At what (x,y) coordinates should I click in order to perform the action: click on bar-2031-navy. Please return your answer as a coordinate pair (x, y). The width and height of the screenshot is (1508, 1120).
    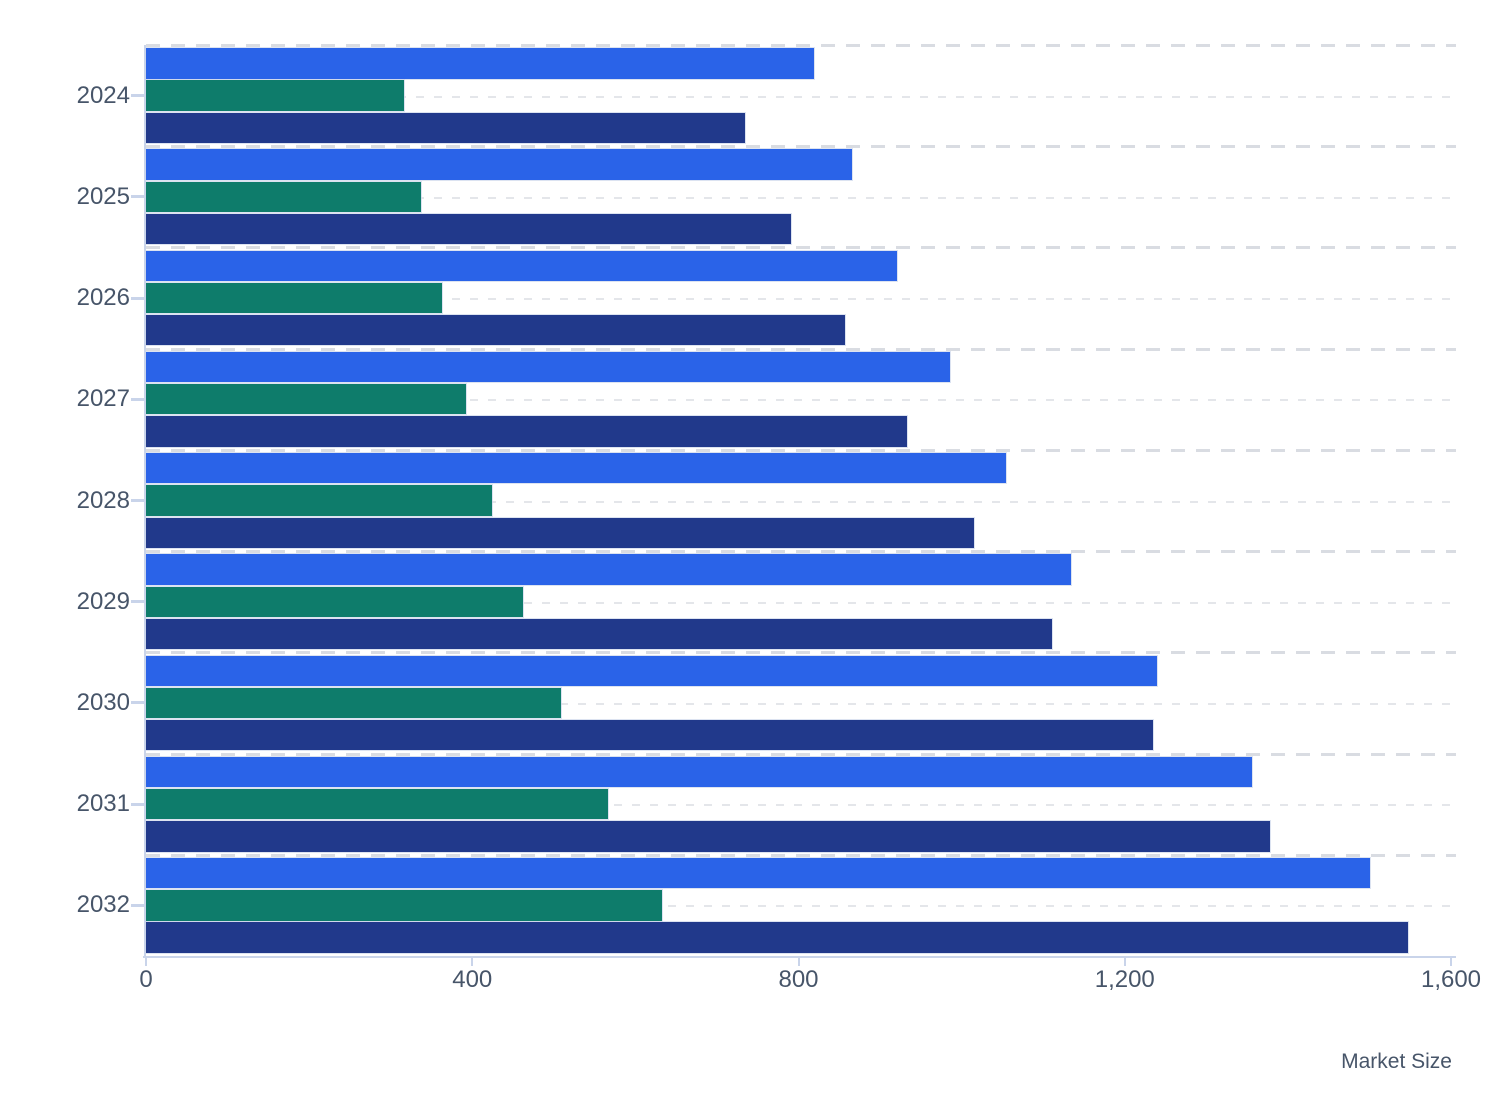
    Looking at the image, I should click on (708, 836).